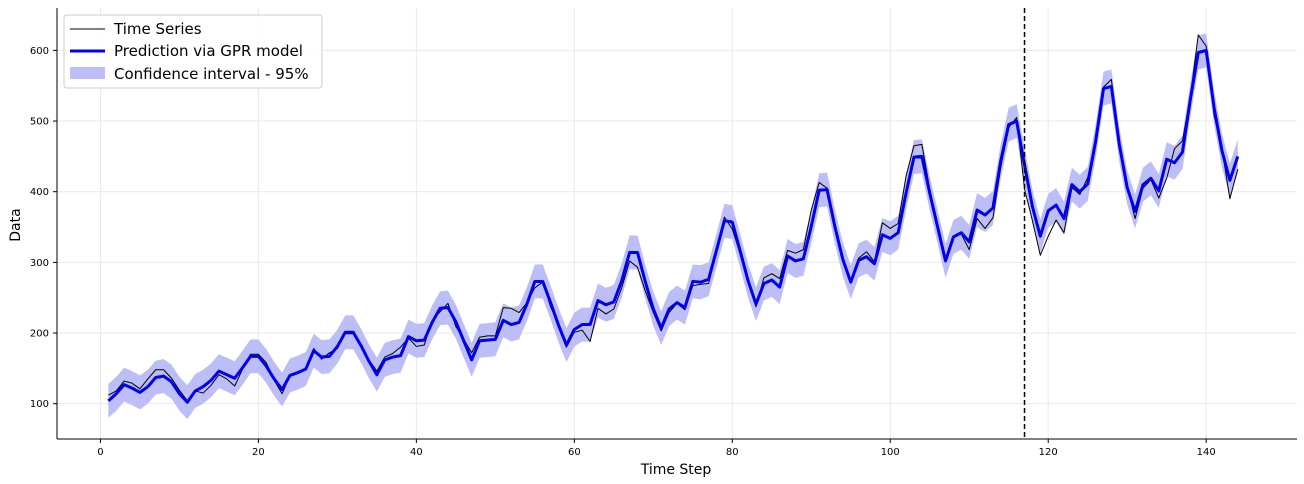 The image size is (1304, 484). I want to click on legend-label-confidence: Confidence interval - 95%, so click(211, 74).